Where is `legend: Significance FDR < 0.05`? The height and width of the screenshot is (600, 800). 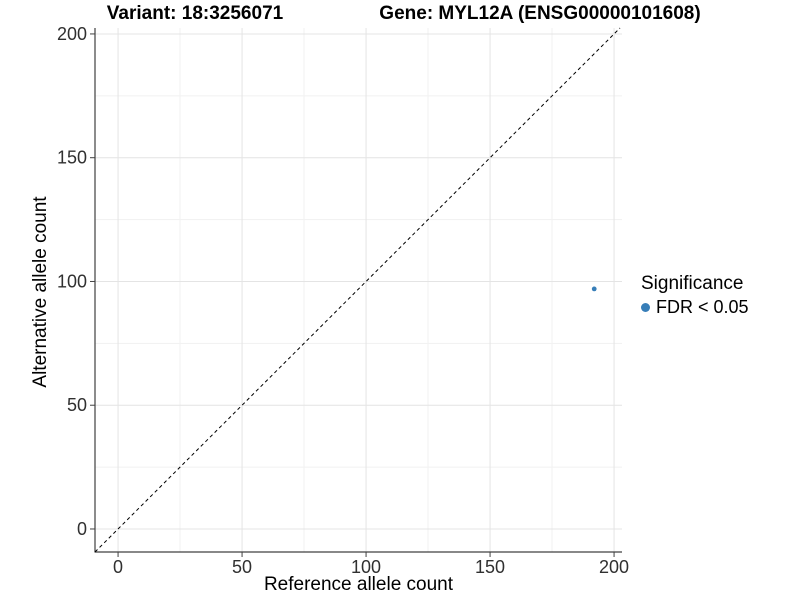 legend: Significance FDR < 0.05 is located at coordinates (695, 296).